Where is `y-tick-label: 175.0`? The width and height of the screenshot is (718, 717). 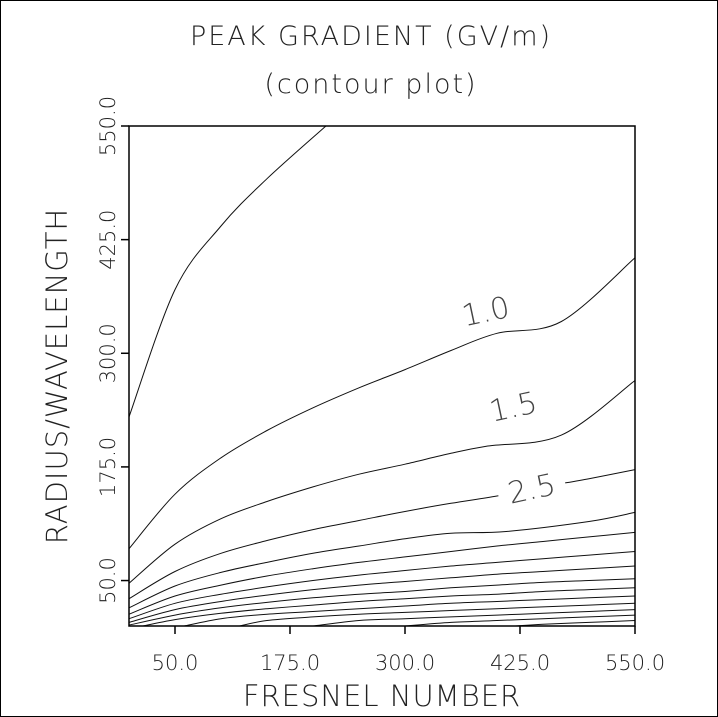 y-tick-label: 175.0 is located at coordinates (108, 467).